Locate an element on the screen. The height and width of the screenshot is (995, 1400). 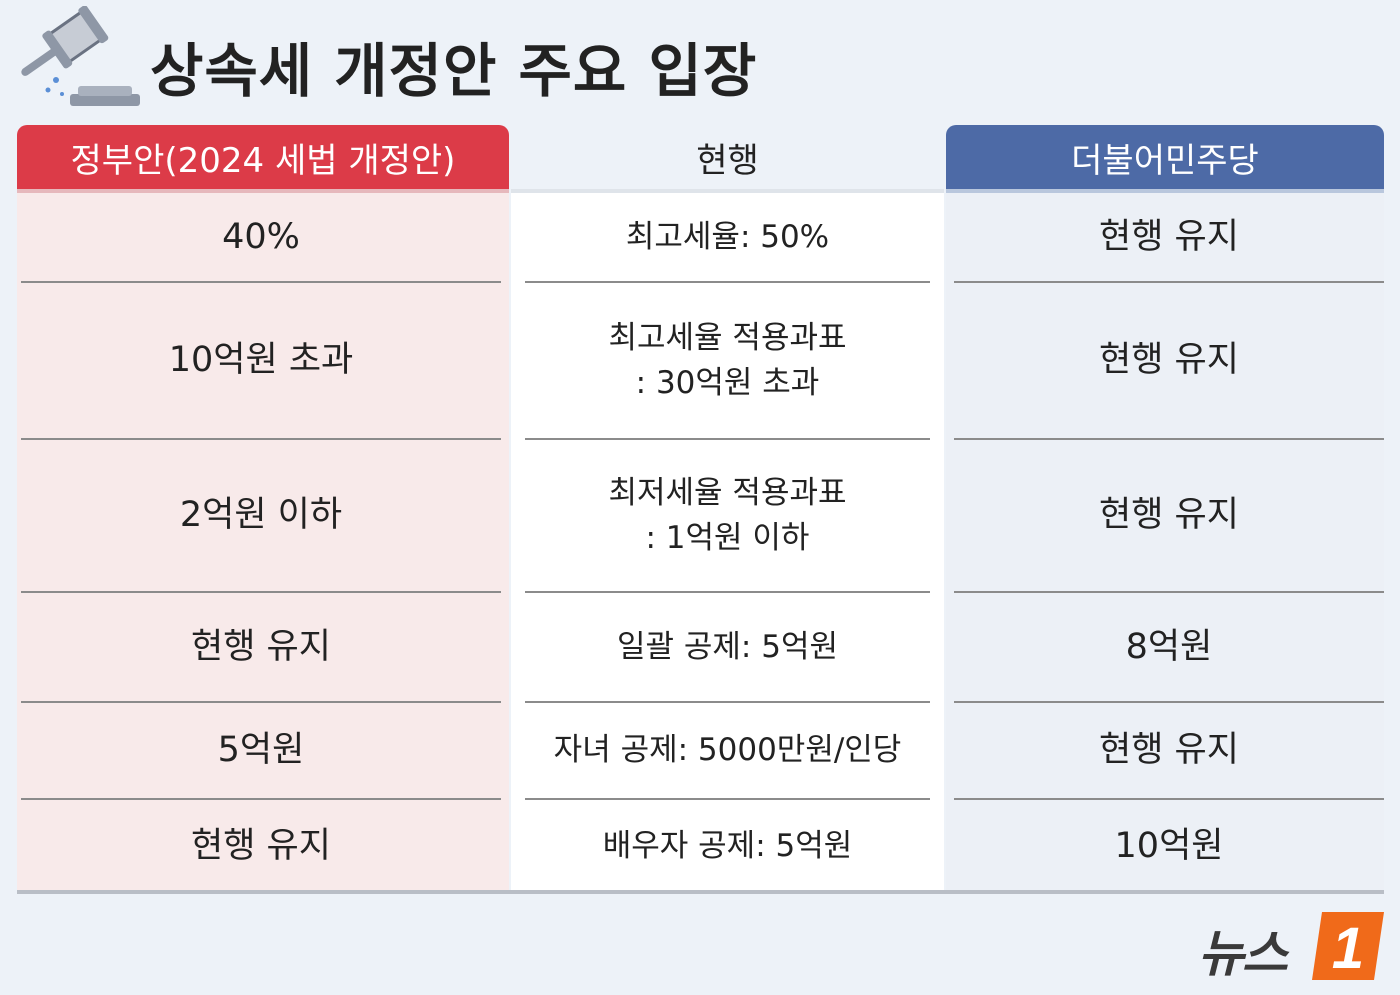
page-title: 상속세 개정안 주요 입장 is located at coordinates (454, 71).